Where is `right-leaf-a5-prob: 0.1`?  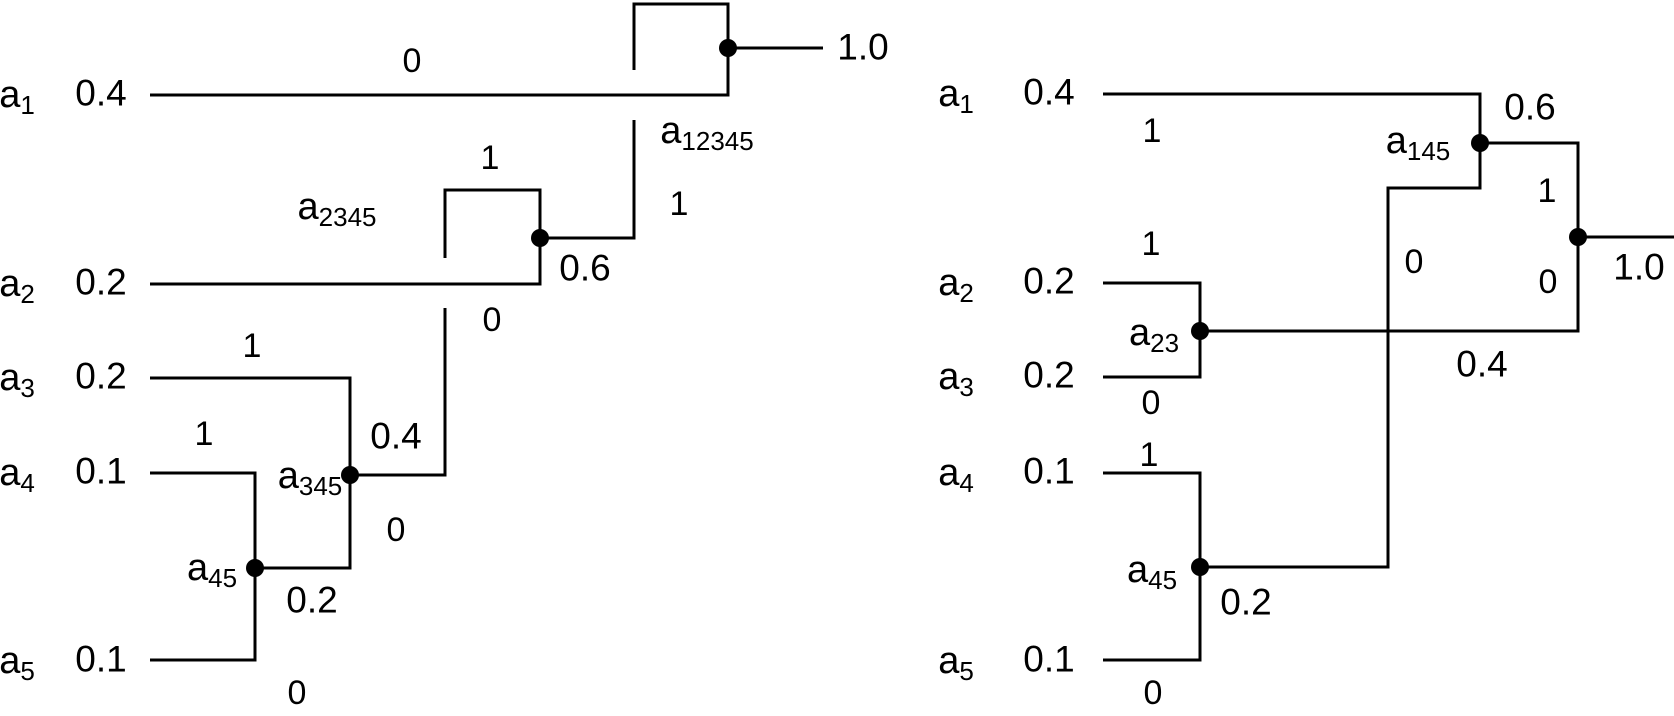 right-leaf-a5-prob: 0.1 is located at coordinates (1049, 659).